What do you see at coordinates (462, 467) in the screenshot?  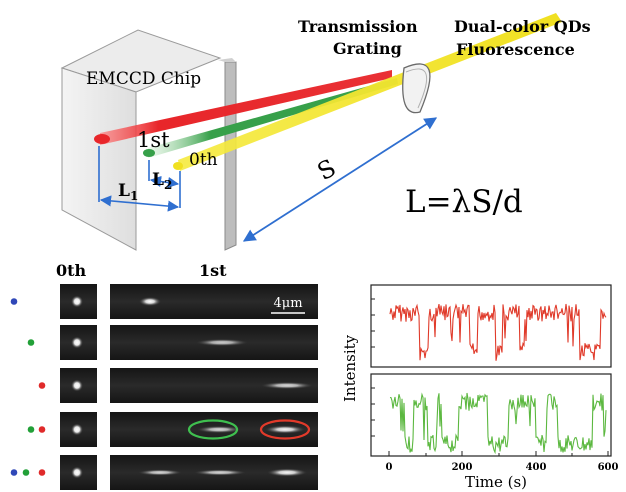 I see `x-tick-200: 200` at bounding box center [462, 467].